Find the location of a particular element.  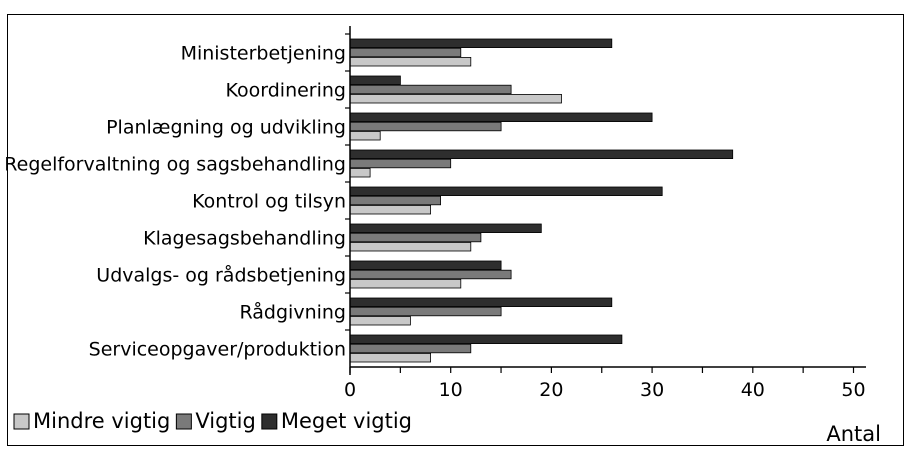

x-axis-label: Antal is located at coordinates (853, 434).